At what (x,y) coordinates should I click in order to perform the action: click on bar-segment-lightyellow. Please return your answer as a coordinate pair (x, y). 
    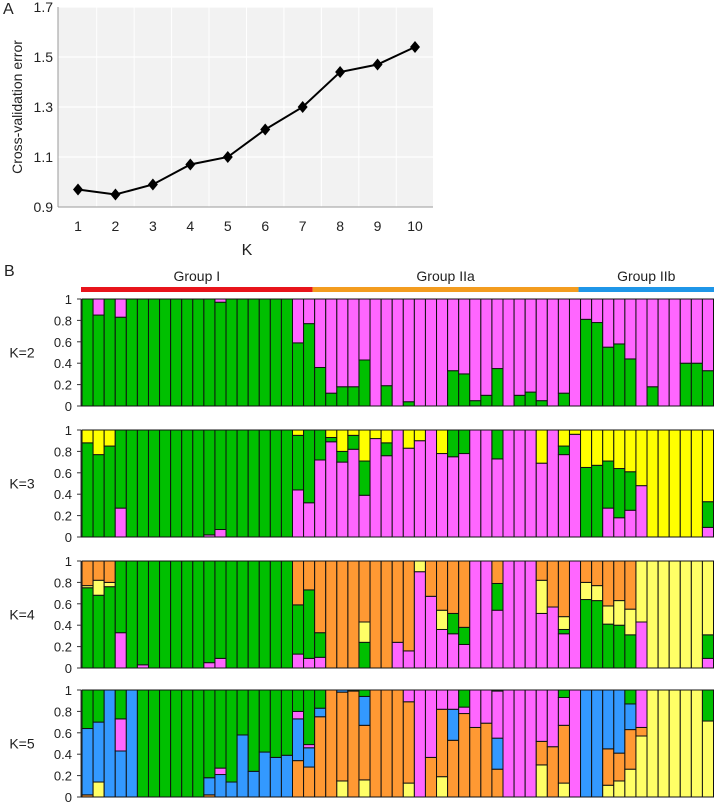
    Looking at the image, I should click on (408, 790).